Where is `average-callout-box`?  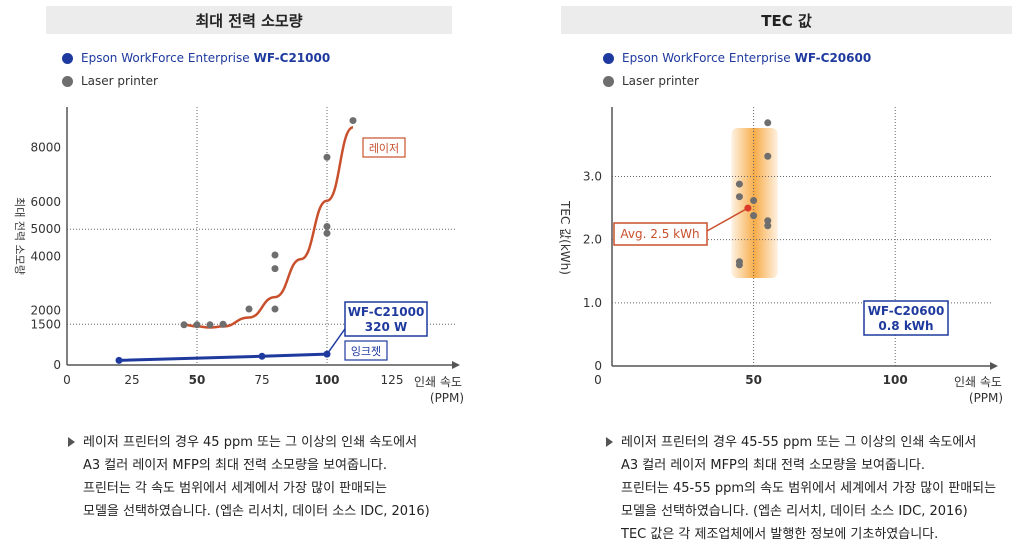
average-callout-box is located at coordinates (660, 234).